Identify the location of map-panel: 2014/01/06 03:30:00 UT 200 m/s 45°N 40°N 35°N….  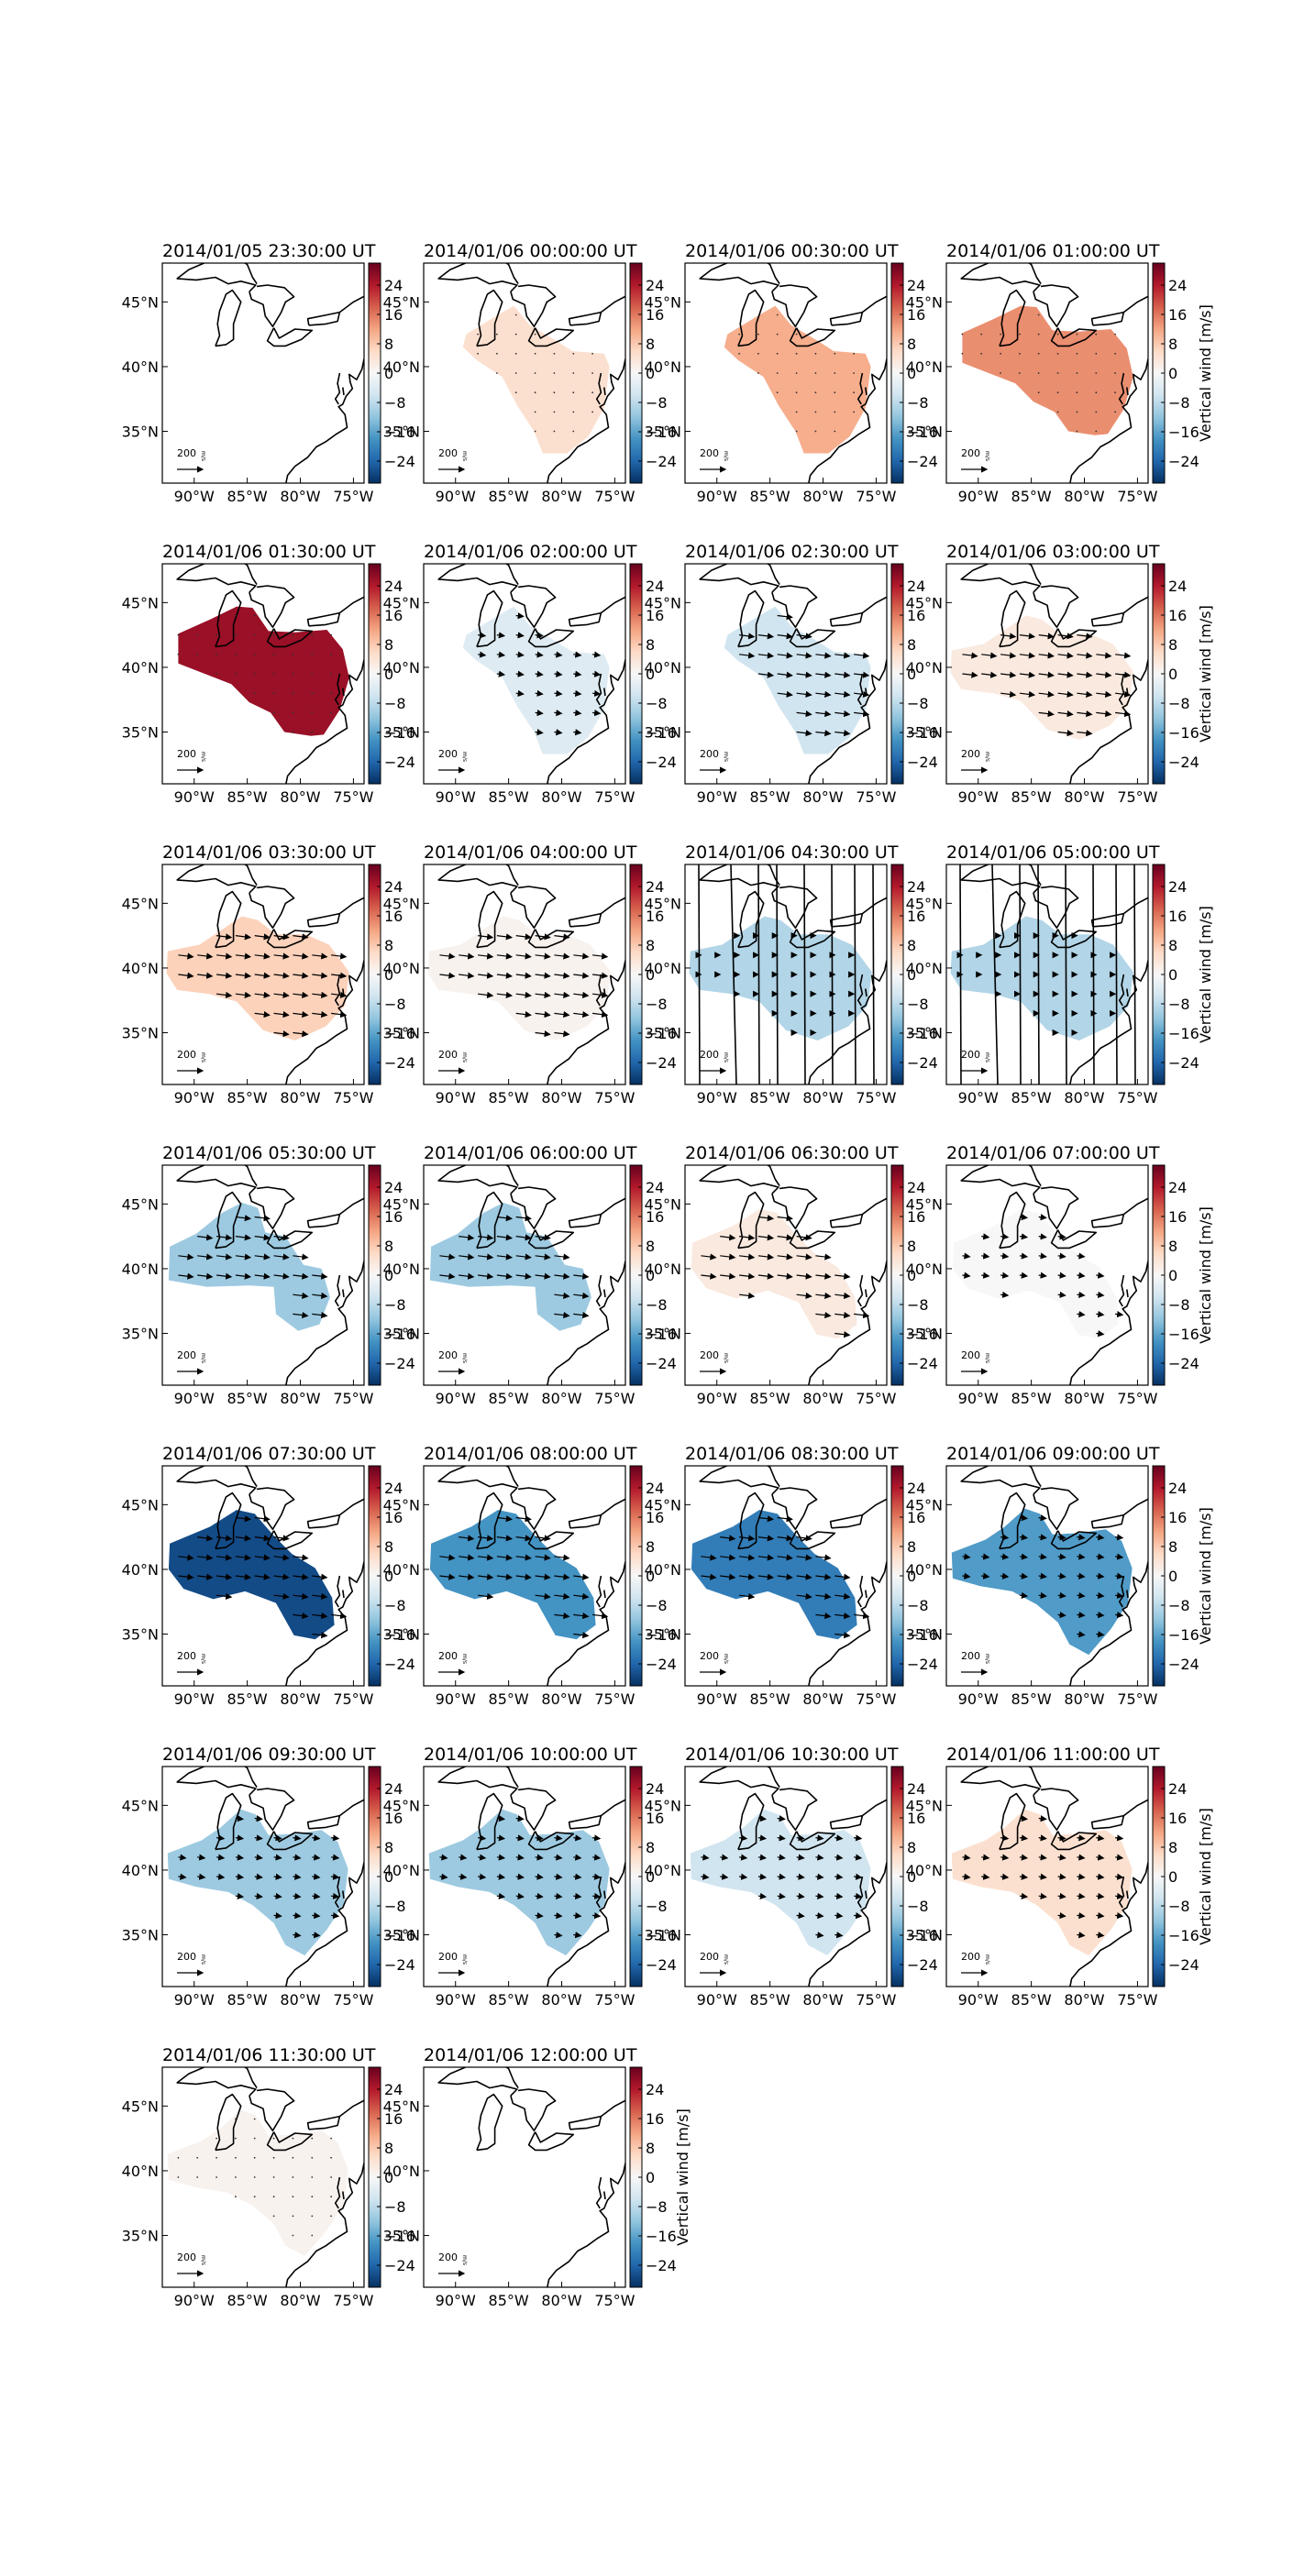
(268, 974).